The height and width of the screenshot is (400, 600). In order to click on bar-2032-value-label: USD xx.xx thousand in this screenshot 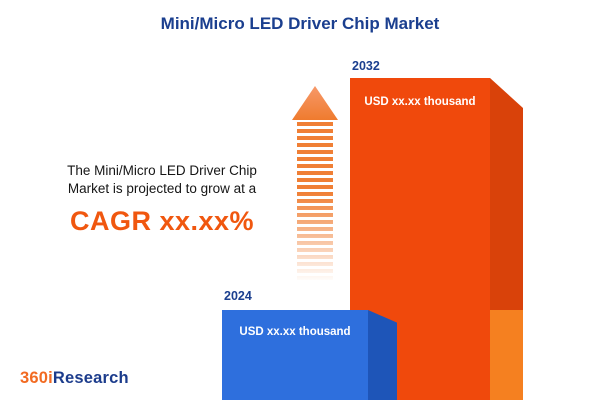, I will do `click(420, 102)`.